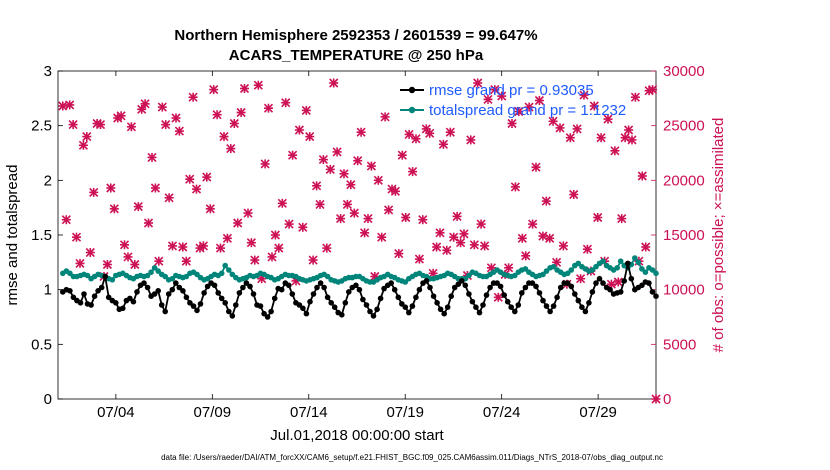 This screenshot has width=830, height=470. What do you see at coordinates (309, 412) in the screenshot?
I see `x-tick-label: 07/14` at bounding box center [309, 412].